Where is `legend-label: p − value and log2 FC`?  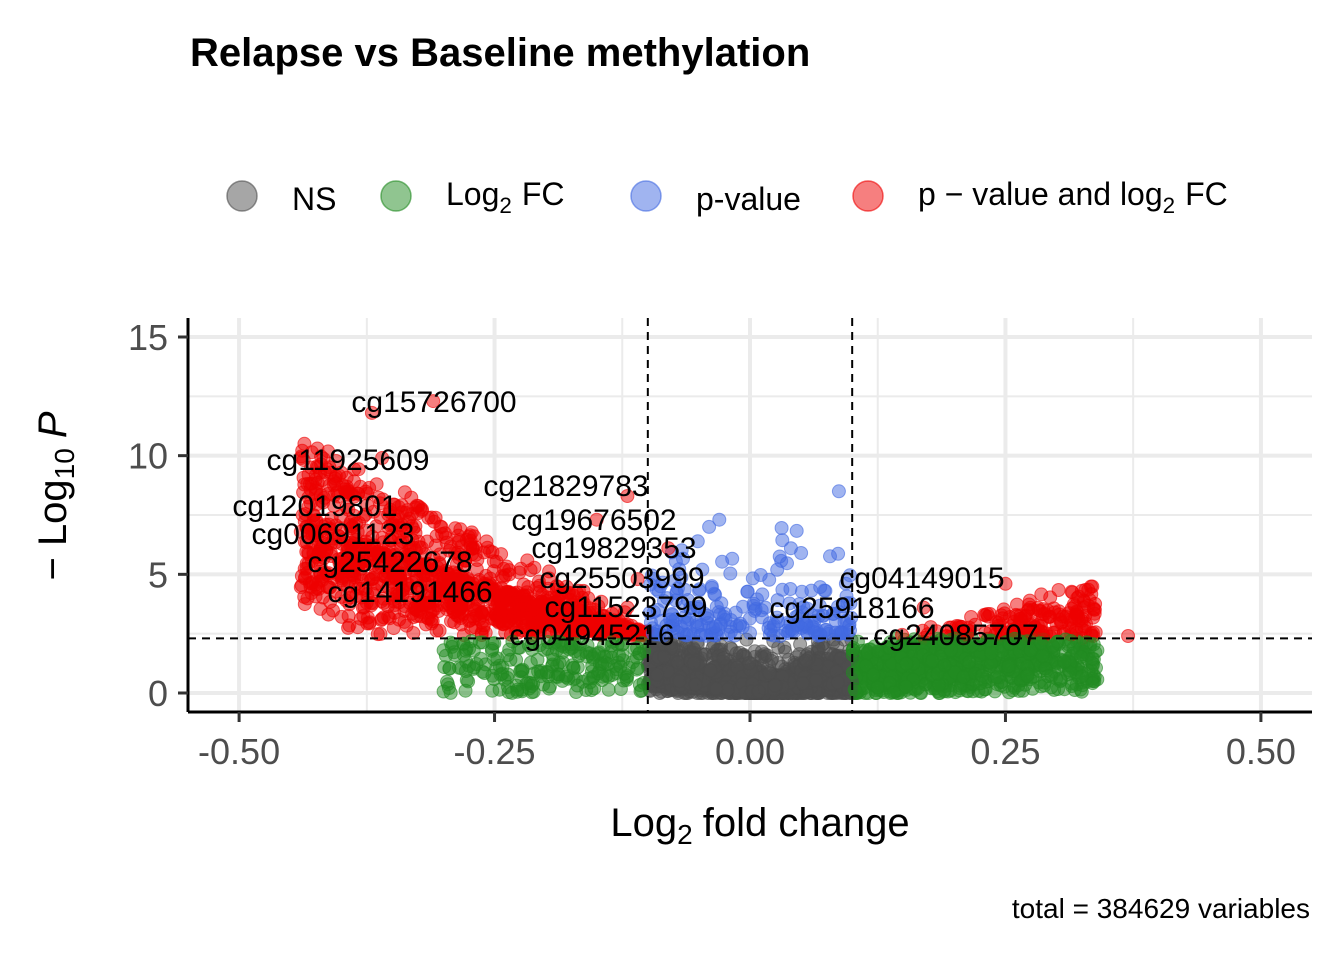 legend-label: p − value and log2 FC is located at coordinates (1073, 197).